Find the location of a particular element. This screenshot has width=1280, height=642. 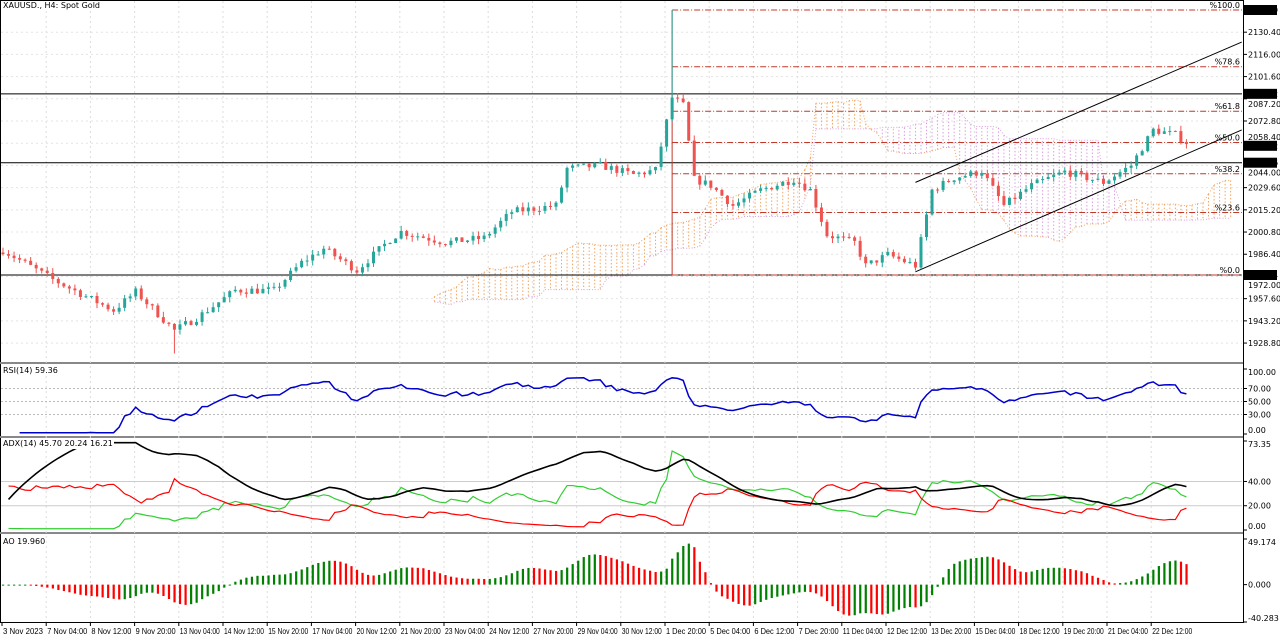

adx-axis-label: 73.35 is located at coordinates (1259, 444).